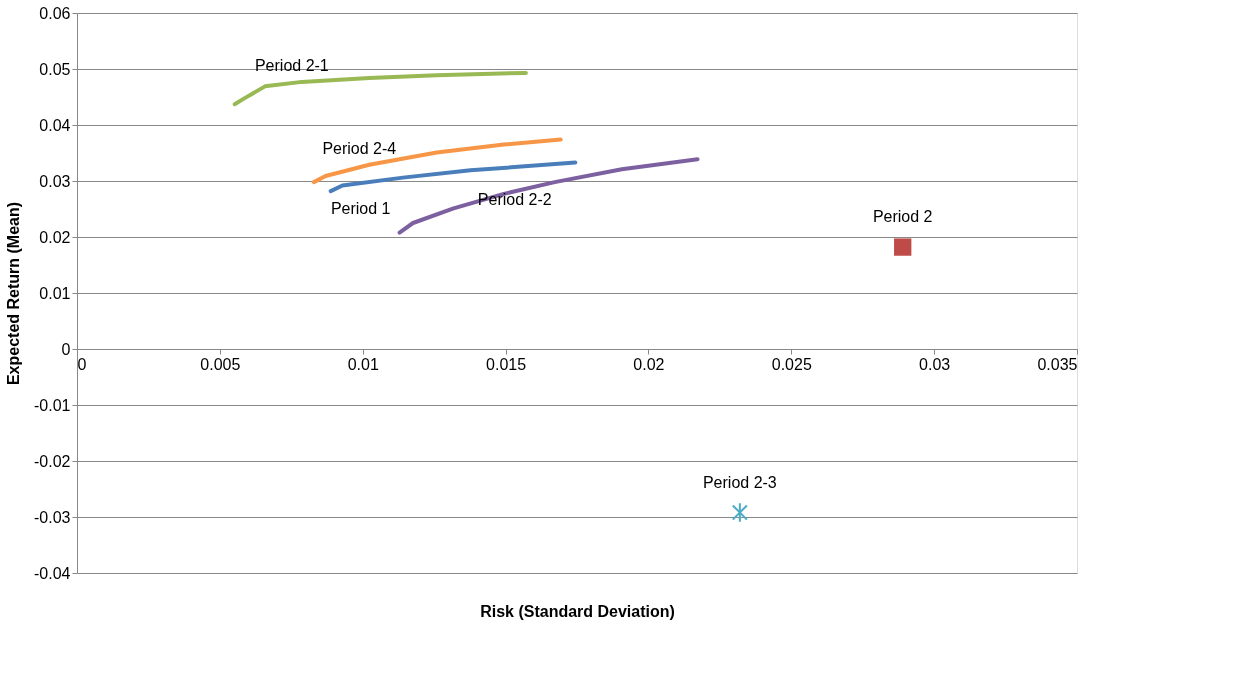 This screenshot has width=1255, height=700. Describe the element at coordinates (1057, 364) in the screenshot. I see `x-tick-label: 0.035` at that location.